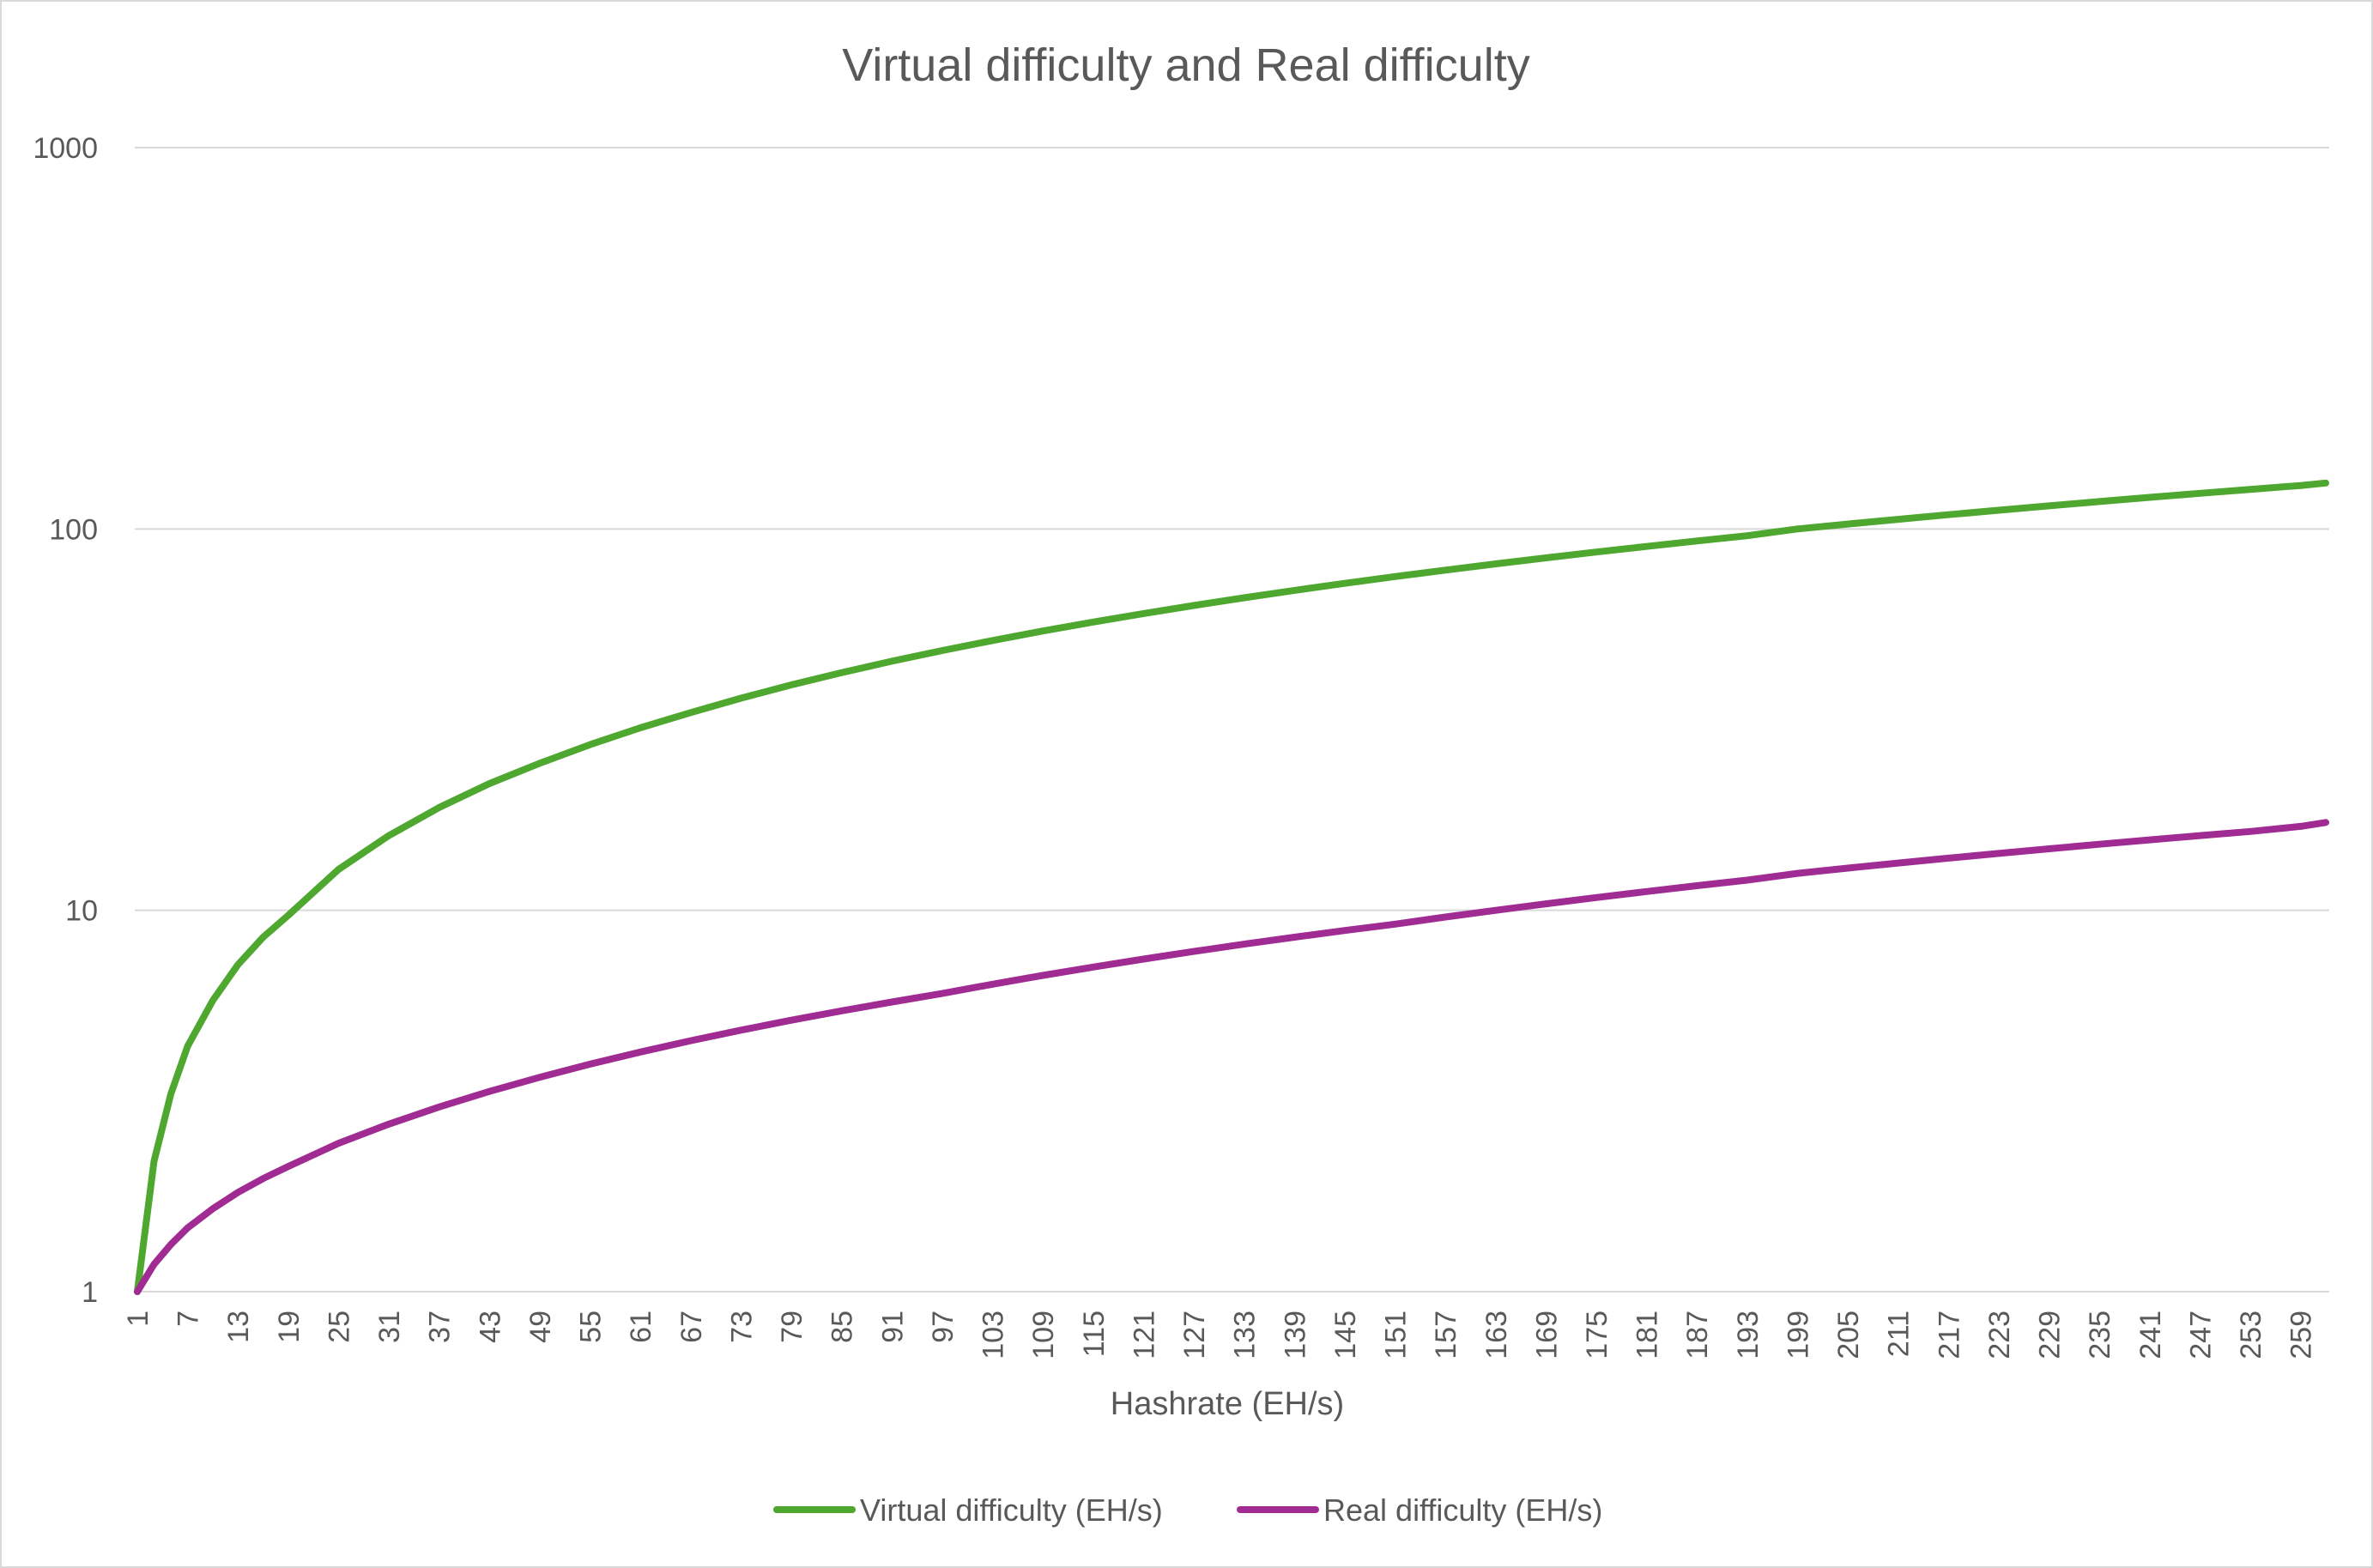  What do you see at coordinates (843, 1327) in the screenshot?
I see `x-tick-label: 85` at bounding box center [843, 1327].